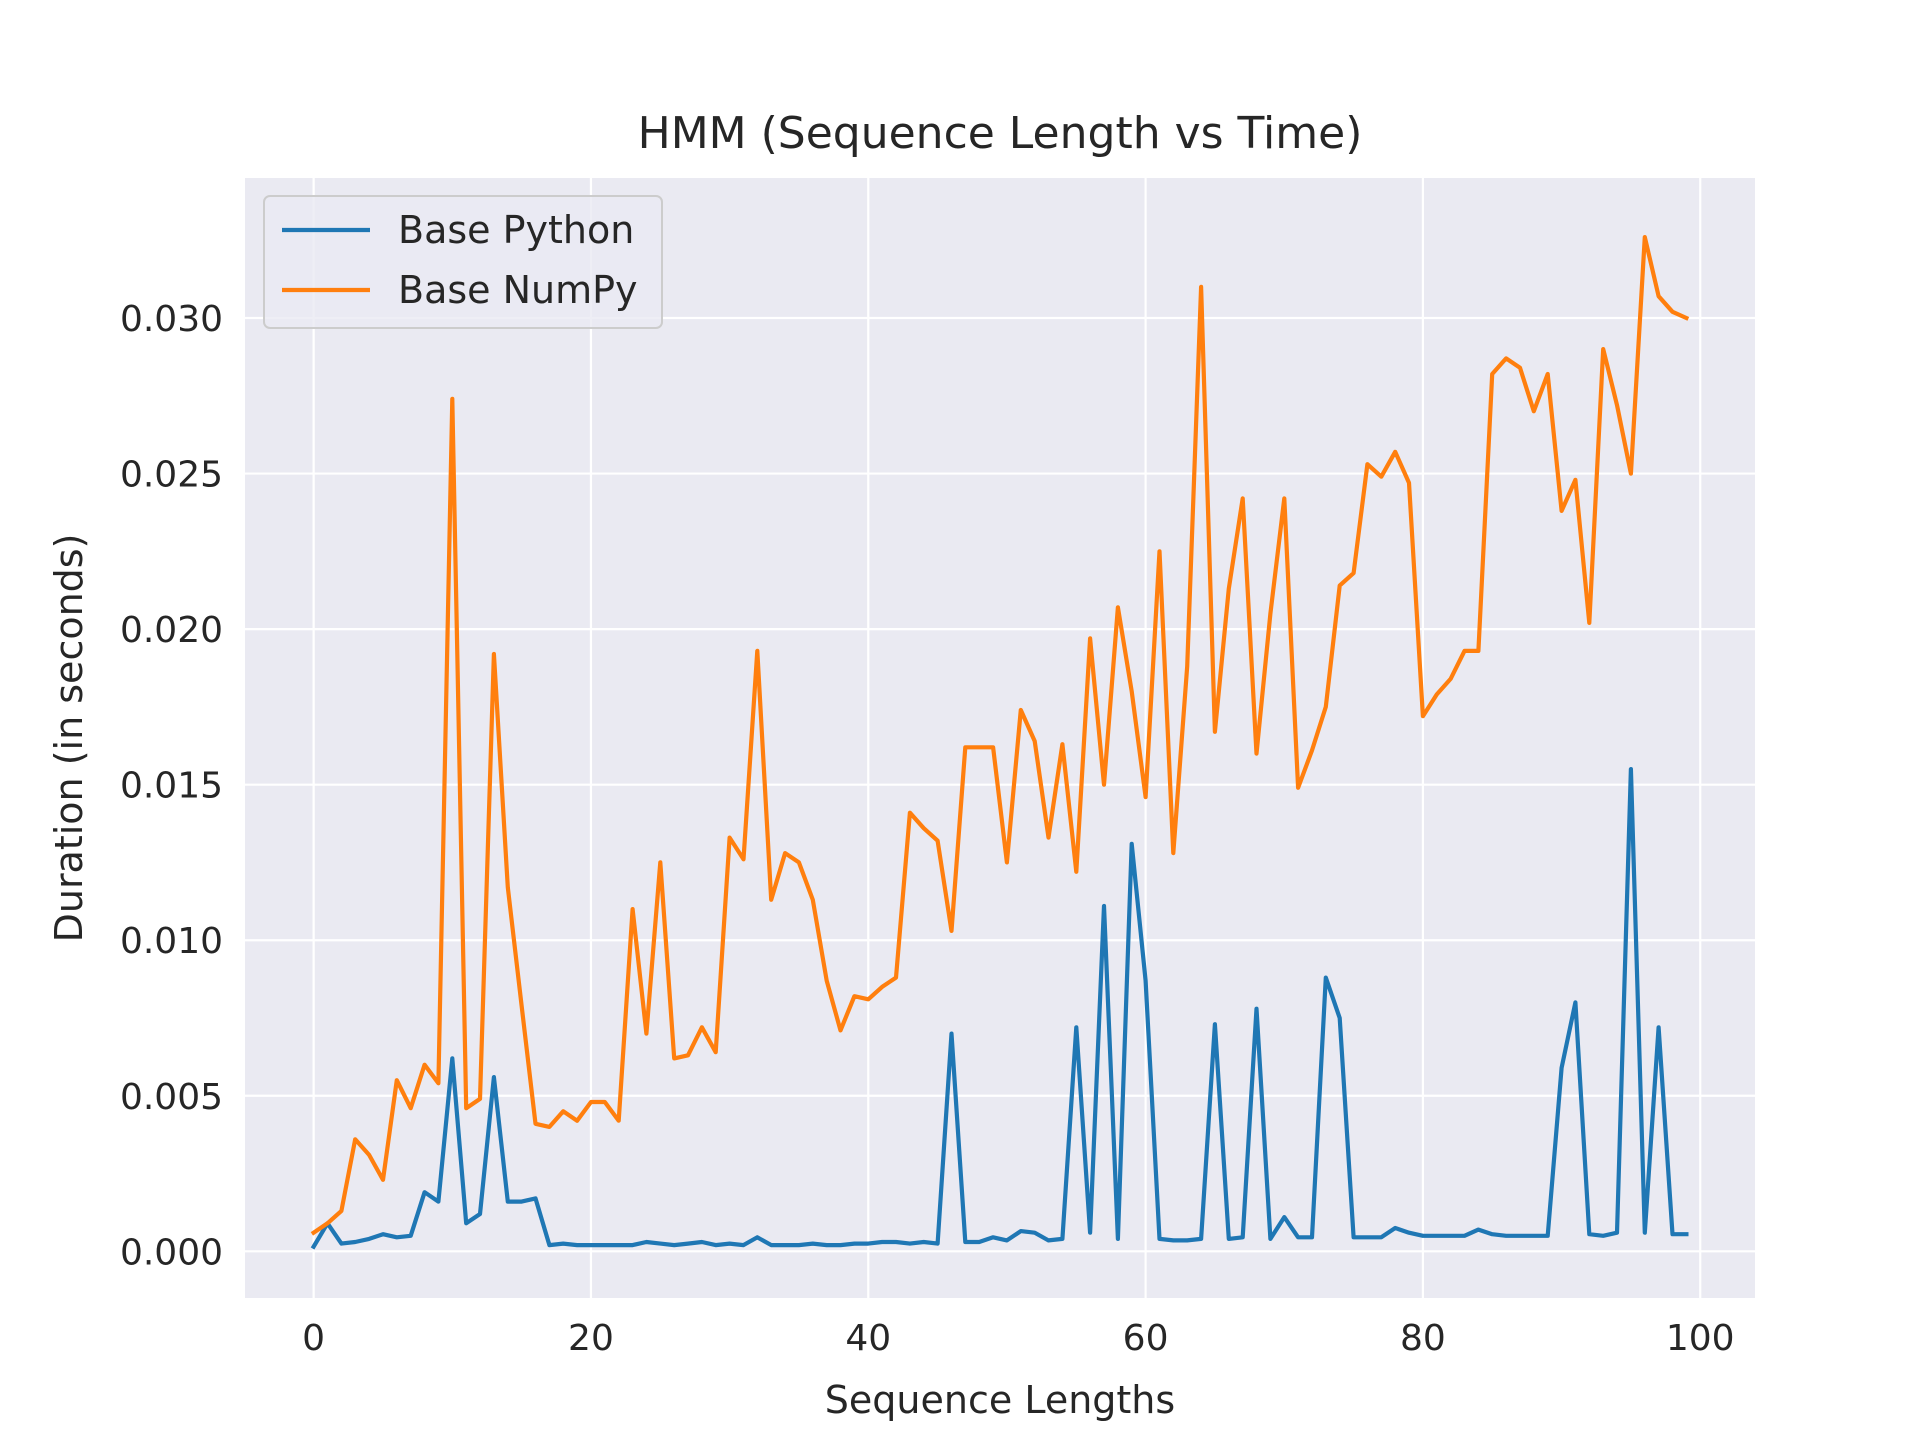 The width and height of the screenshot is (1920, 1445). I want to click on y-axis-label: Duration (in seconds), so click(69, 738).